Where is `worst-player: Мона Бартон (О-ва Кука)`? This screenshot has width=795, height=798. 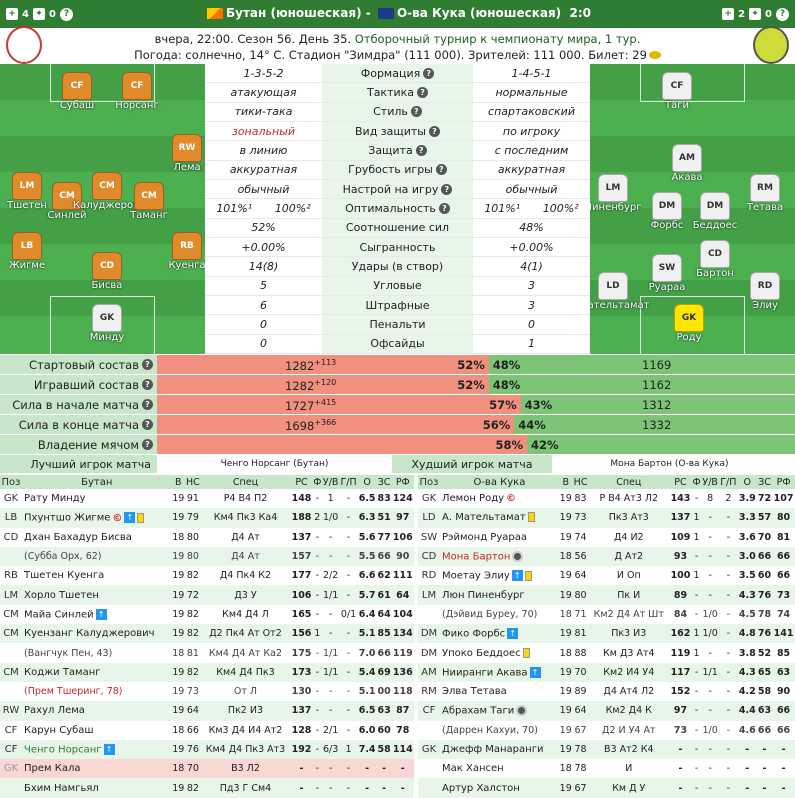 worst-player: Мона Бартон (О-ва Кука) is located at coordinates (669, 464).